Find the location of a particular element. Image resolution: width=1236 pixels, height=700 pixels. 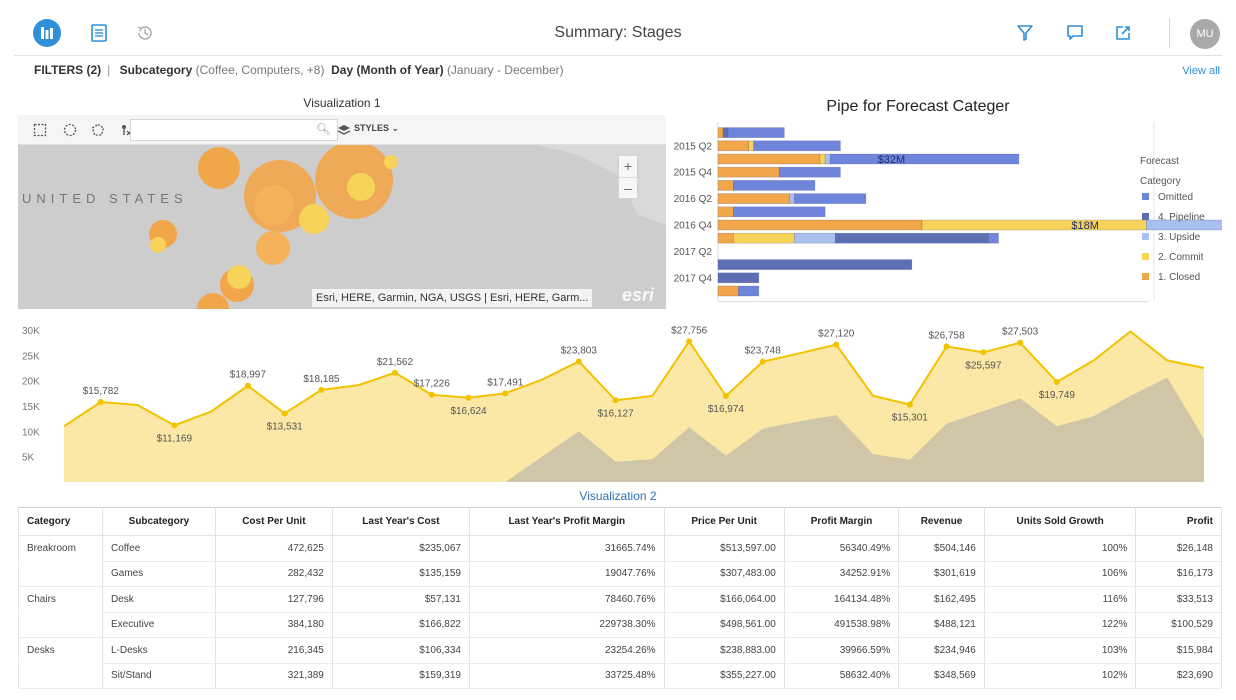

document-icon is located at coordinates (99, 33).